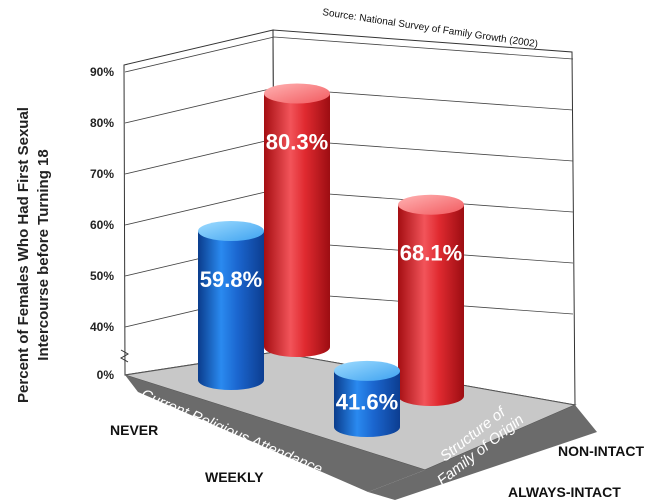 This screenshot has height=502, width=652. I want to click on y-tick-label: 60%, so click(102, 225).